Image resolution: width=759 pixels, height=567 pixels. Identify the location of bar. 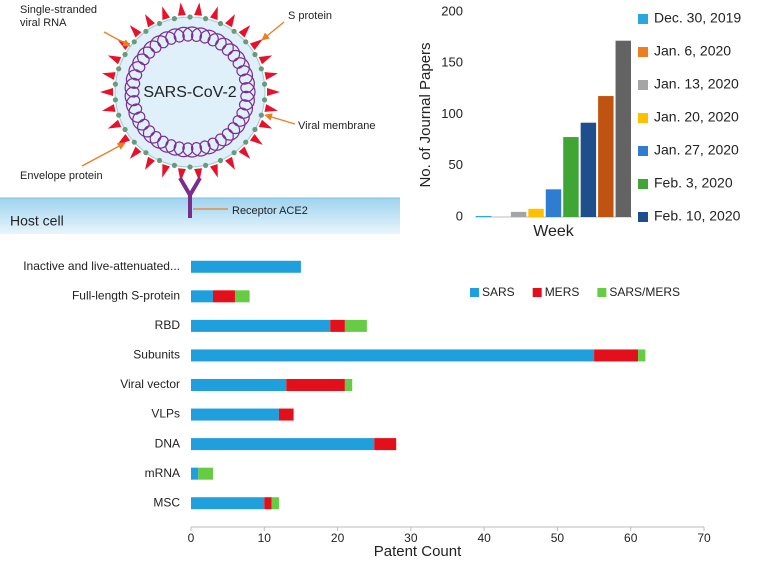
(606, 156).